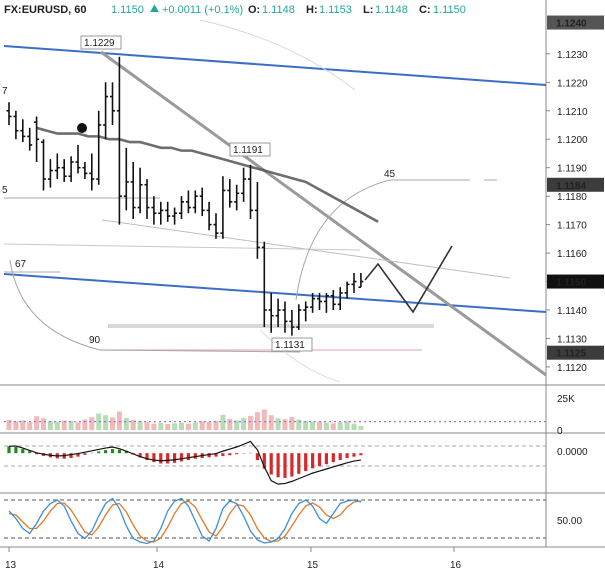 The width and height of the screenshot is (605, 582). What do you see at coordinates (99, 43) in the screenshot?
I see `callout-high-1: 1.1229` at bounding box center [99, 43].